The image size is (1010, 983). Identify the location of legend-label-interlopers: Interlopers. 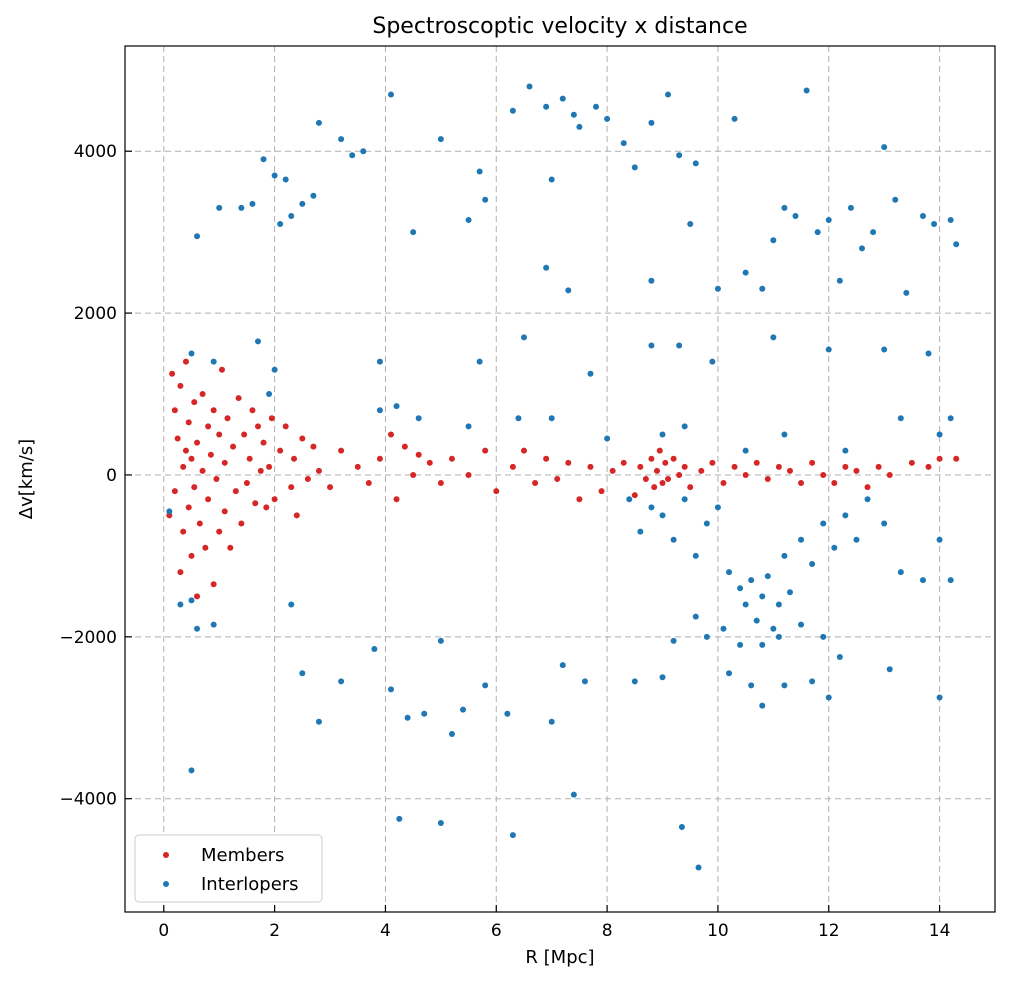
(250, 884).